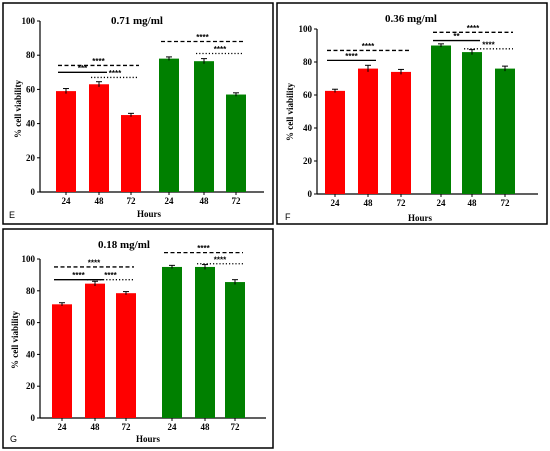 The image size is (550, 451). What do you see at coordinates (411, 19) in the screenshot?
I see `chart-title: 0.36 mg/ml` at bounding box center [411, 19].